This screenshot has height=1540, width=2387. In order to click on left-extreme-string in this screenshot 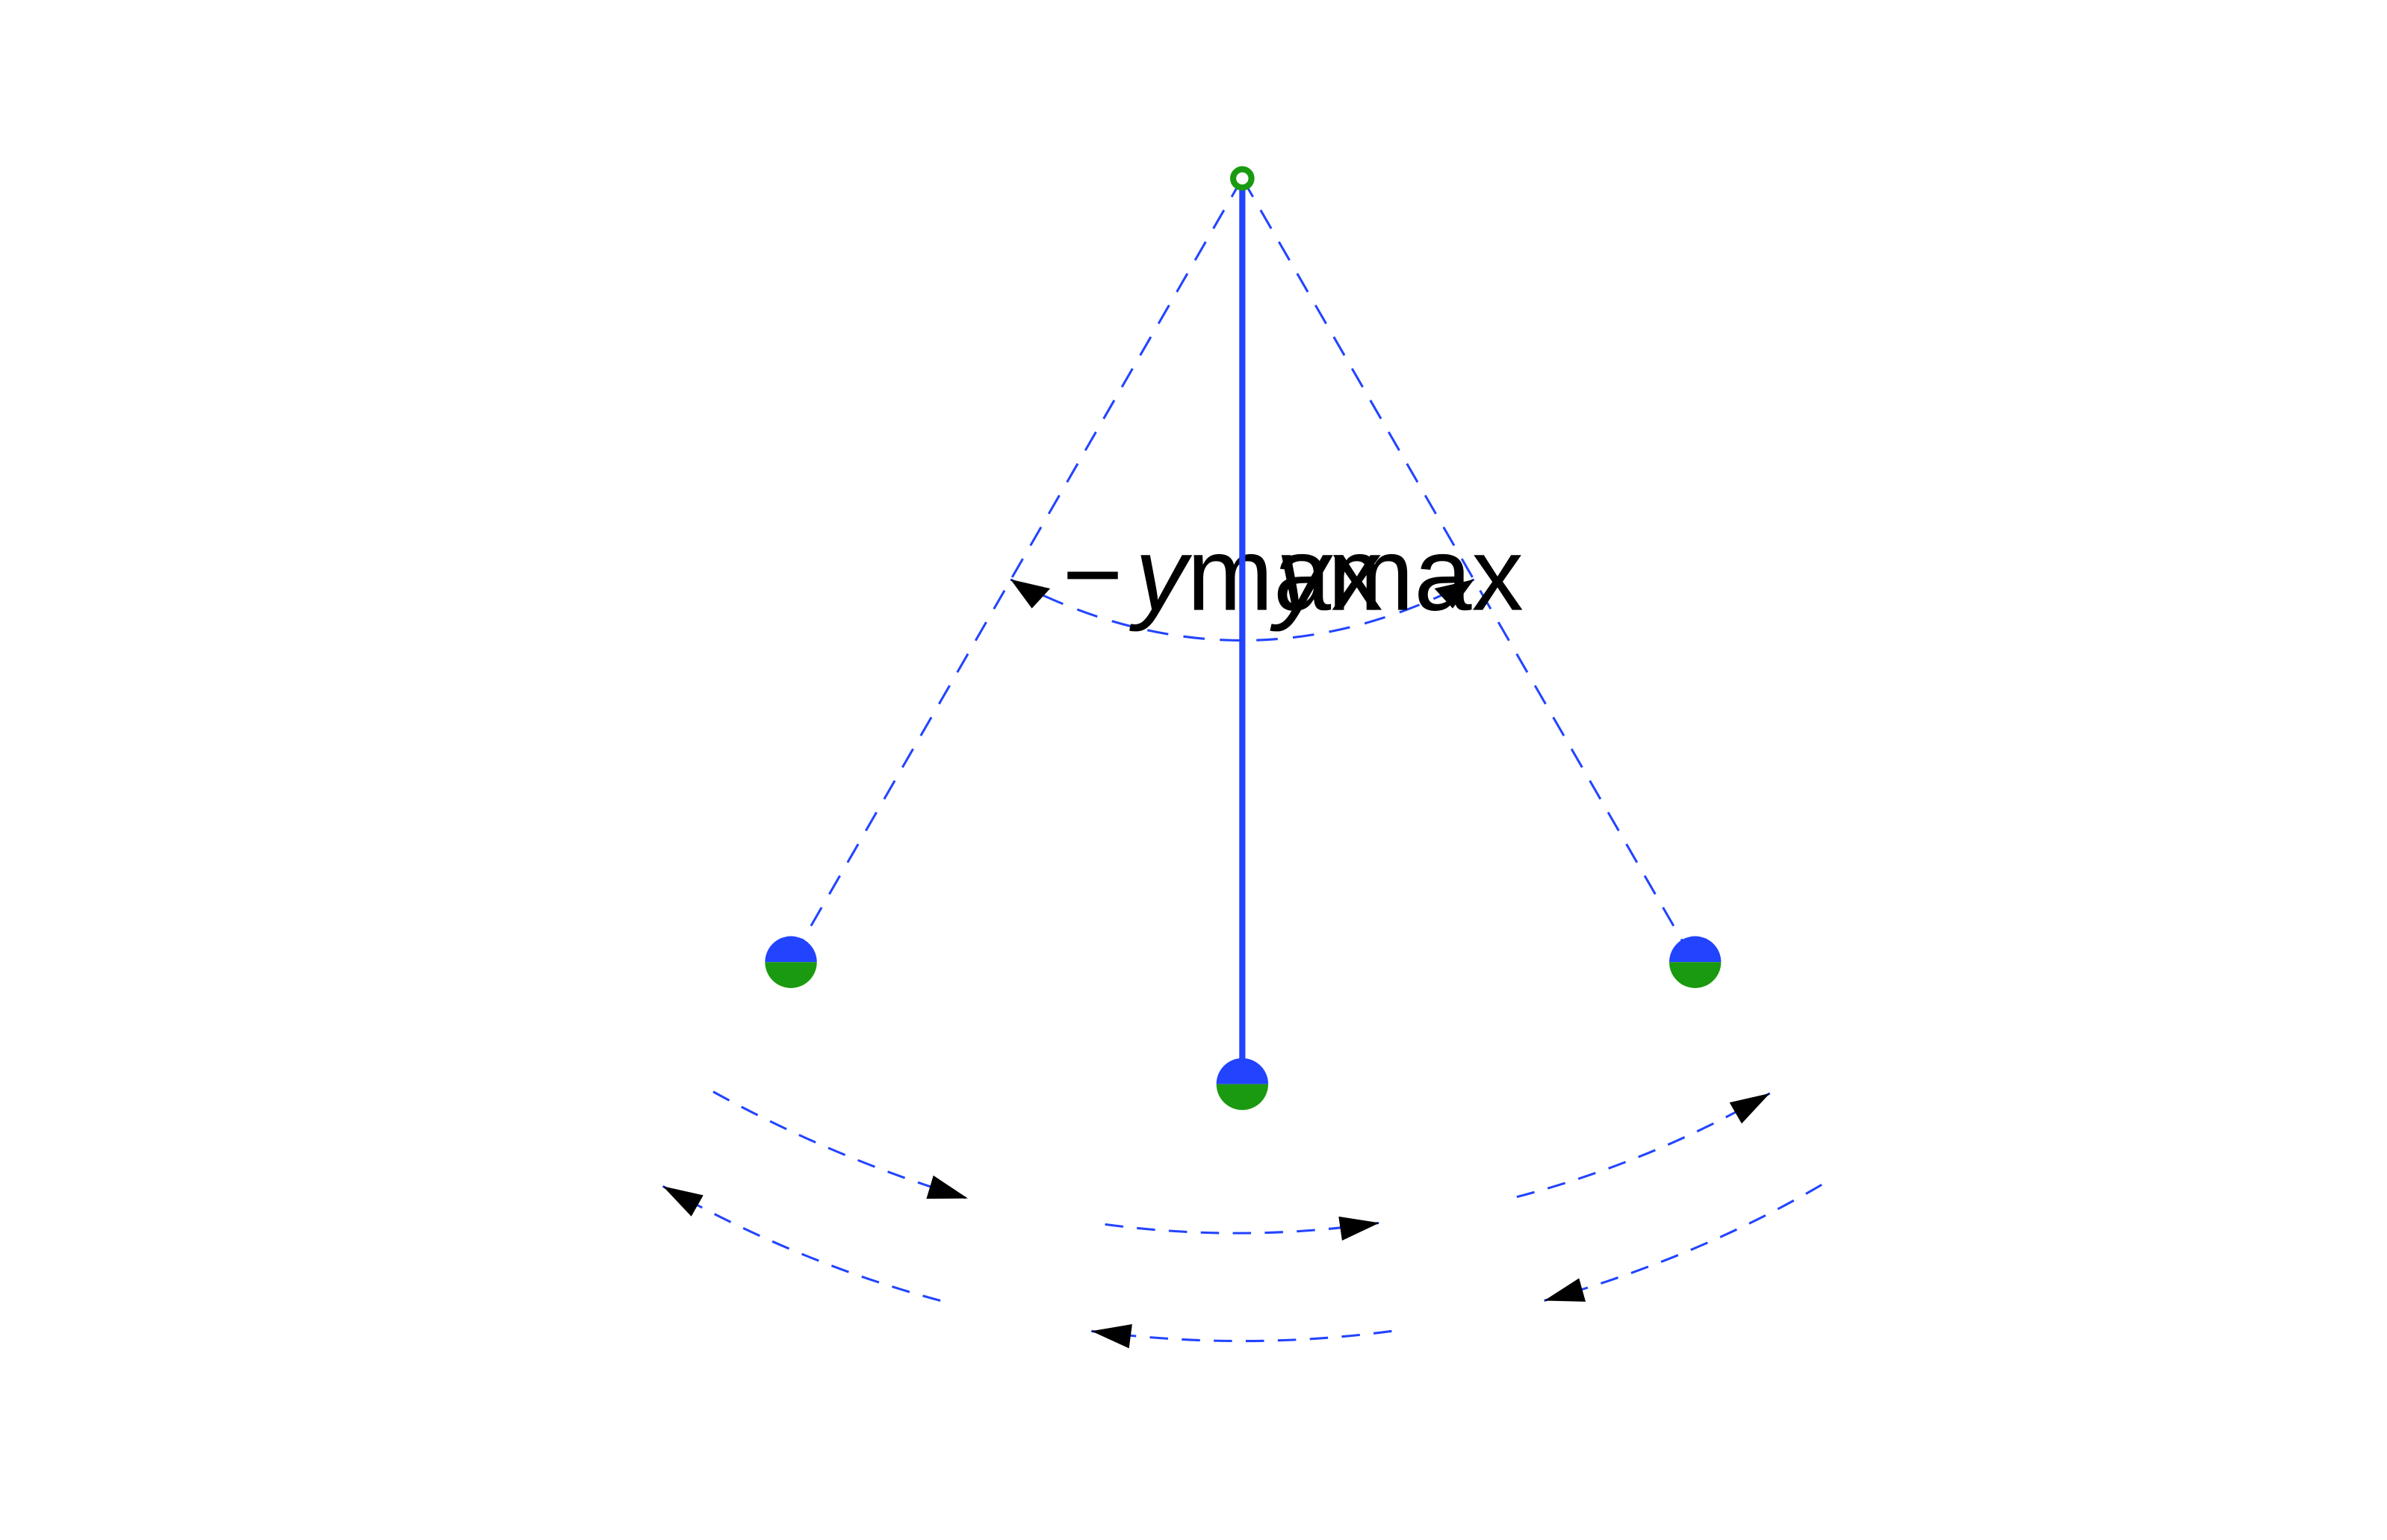, I will do `click(1016, 569)`.